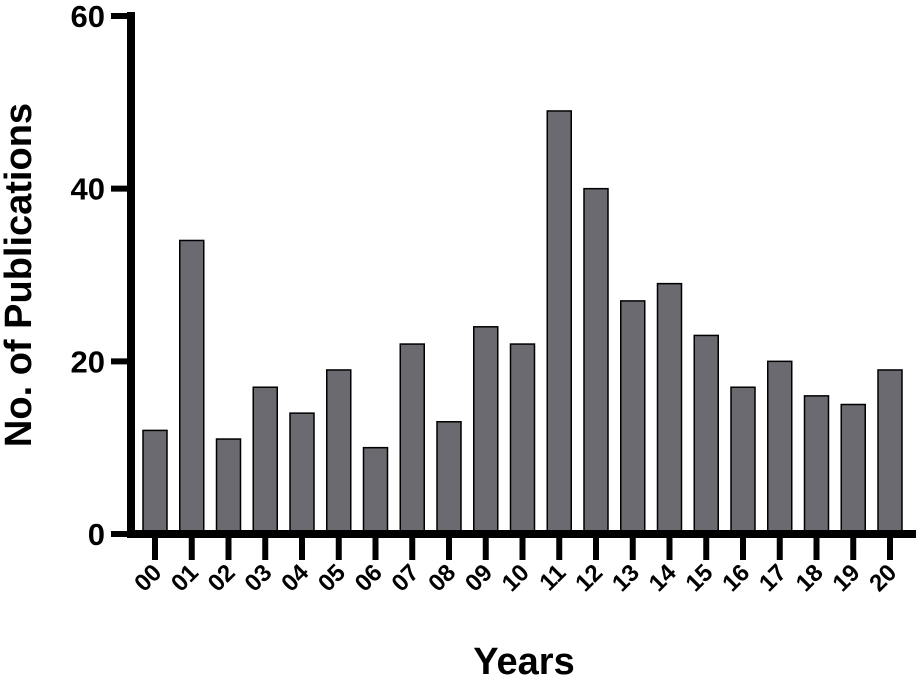 The height and width of the screenshot is (676, 916). What do you see at coordinates (810, 578) in the screenshot?
I see `x-tick-label-18: 18` at bounding box center [810, 578].